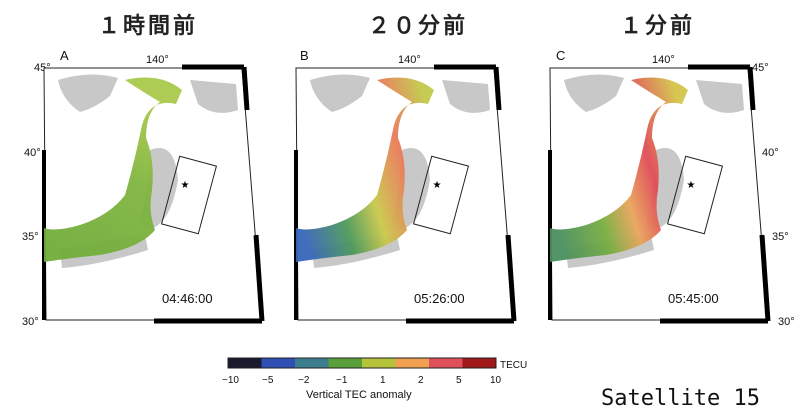 This screenshot has width=800, height=415. What do you see at coordinates (439, 298) in the screenshot?
I see `panel-b-time: 05:26:00` at bounding box center [439, 298].